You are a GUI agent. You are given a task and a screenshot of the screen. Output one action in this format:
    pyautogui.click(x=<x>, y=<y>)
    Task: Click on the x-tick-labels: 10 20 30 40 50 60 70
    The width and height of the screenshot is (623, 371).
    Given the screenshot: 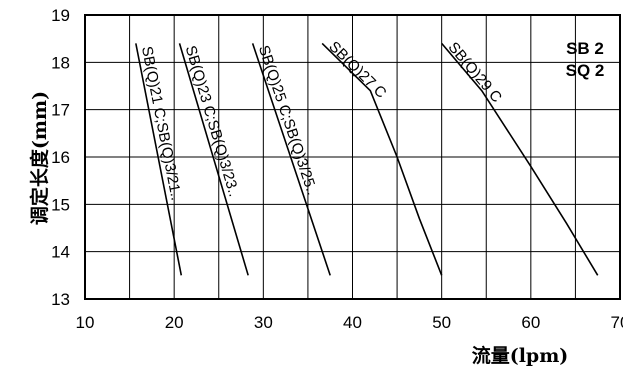 What is the action you would take?
    pyautogui.click(x=349, y=322)
    